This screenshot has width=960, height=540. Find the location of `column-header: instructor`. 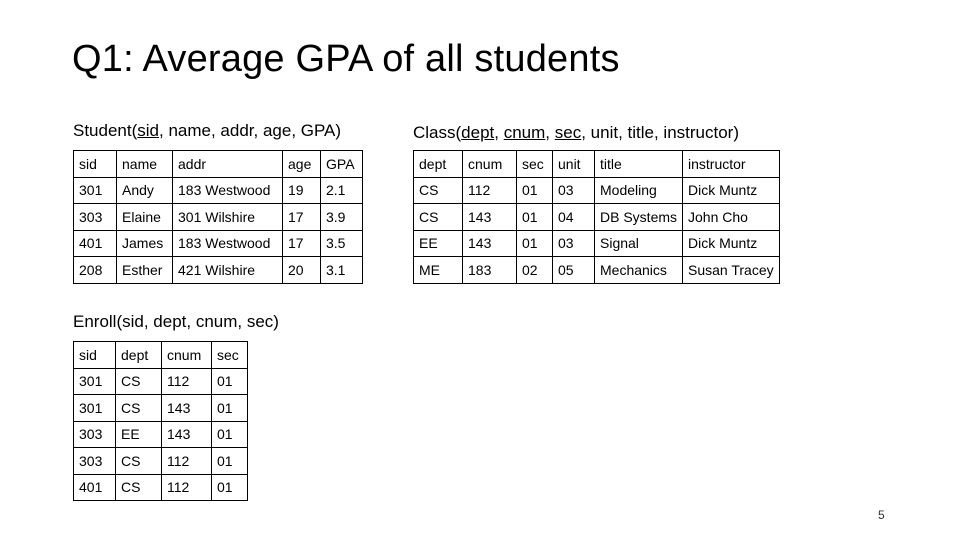

column-header: instructor is located at coordinates (731, 164).